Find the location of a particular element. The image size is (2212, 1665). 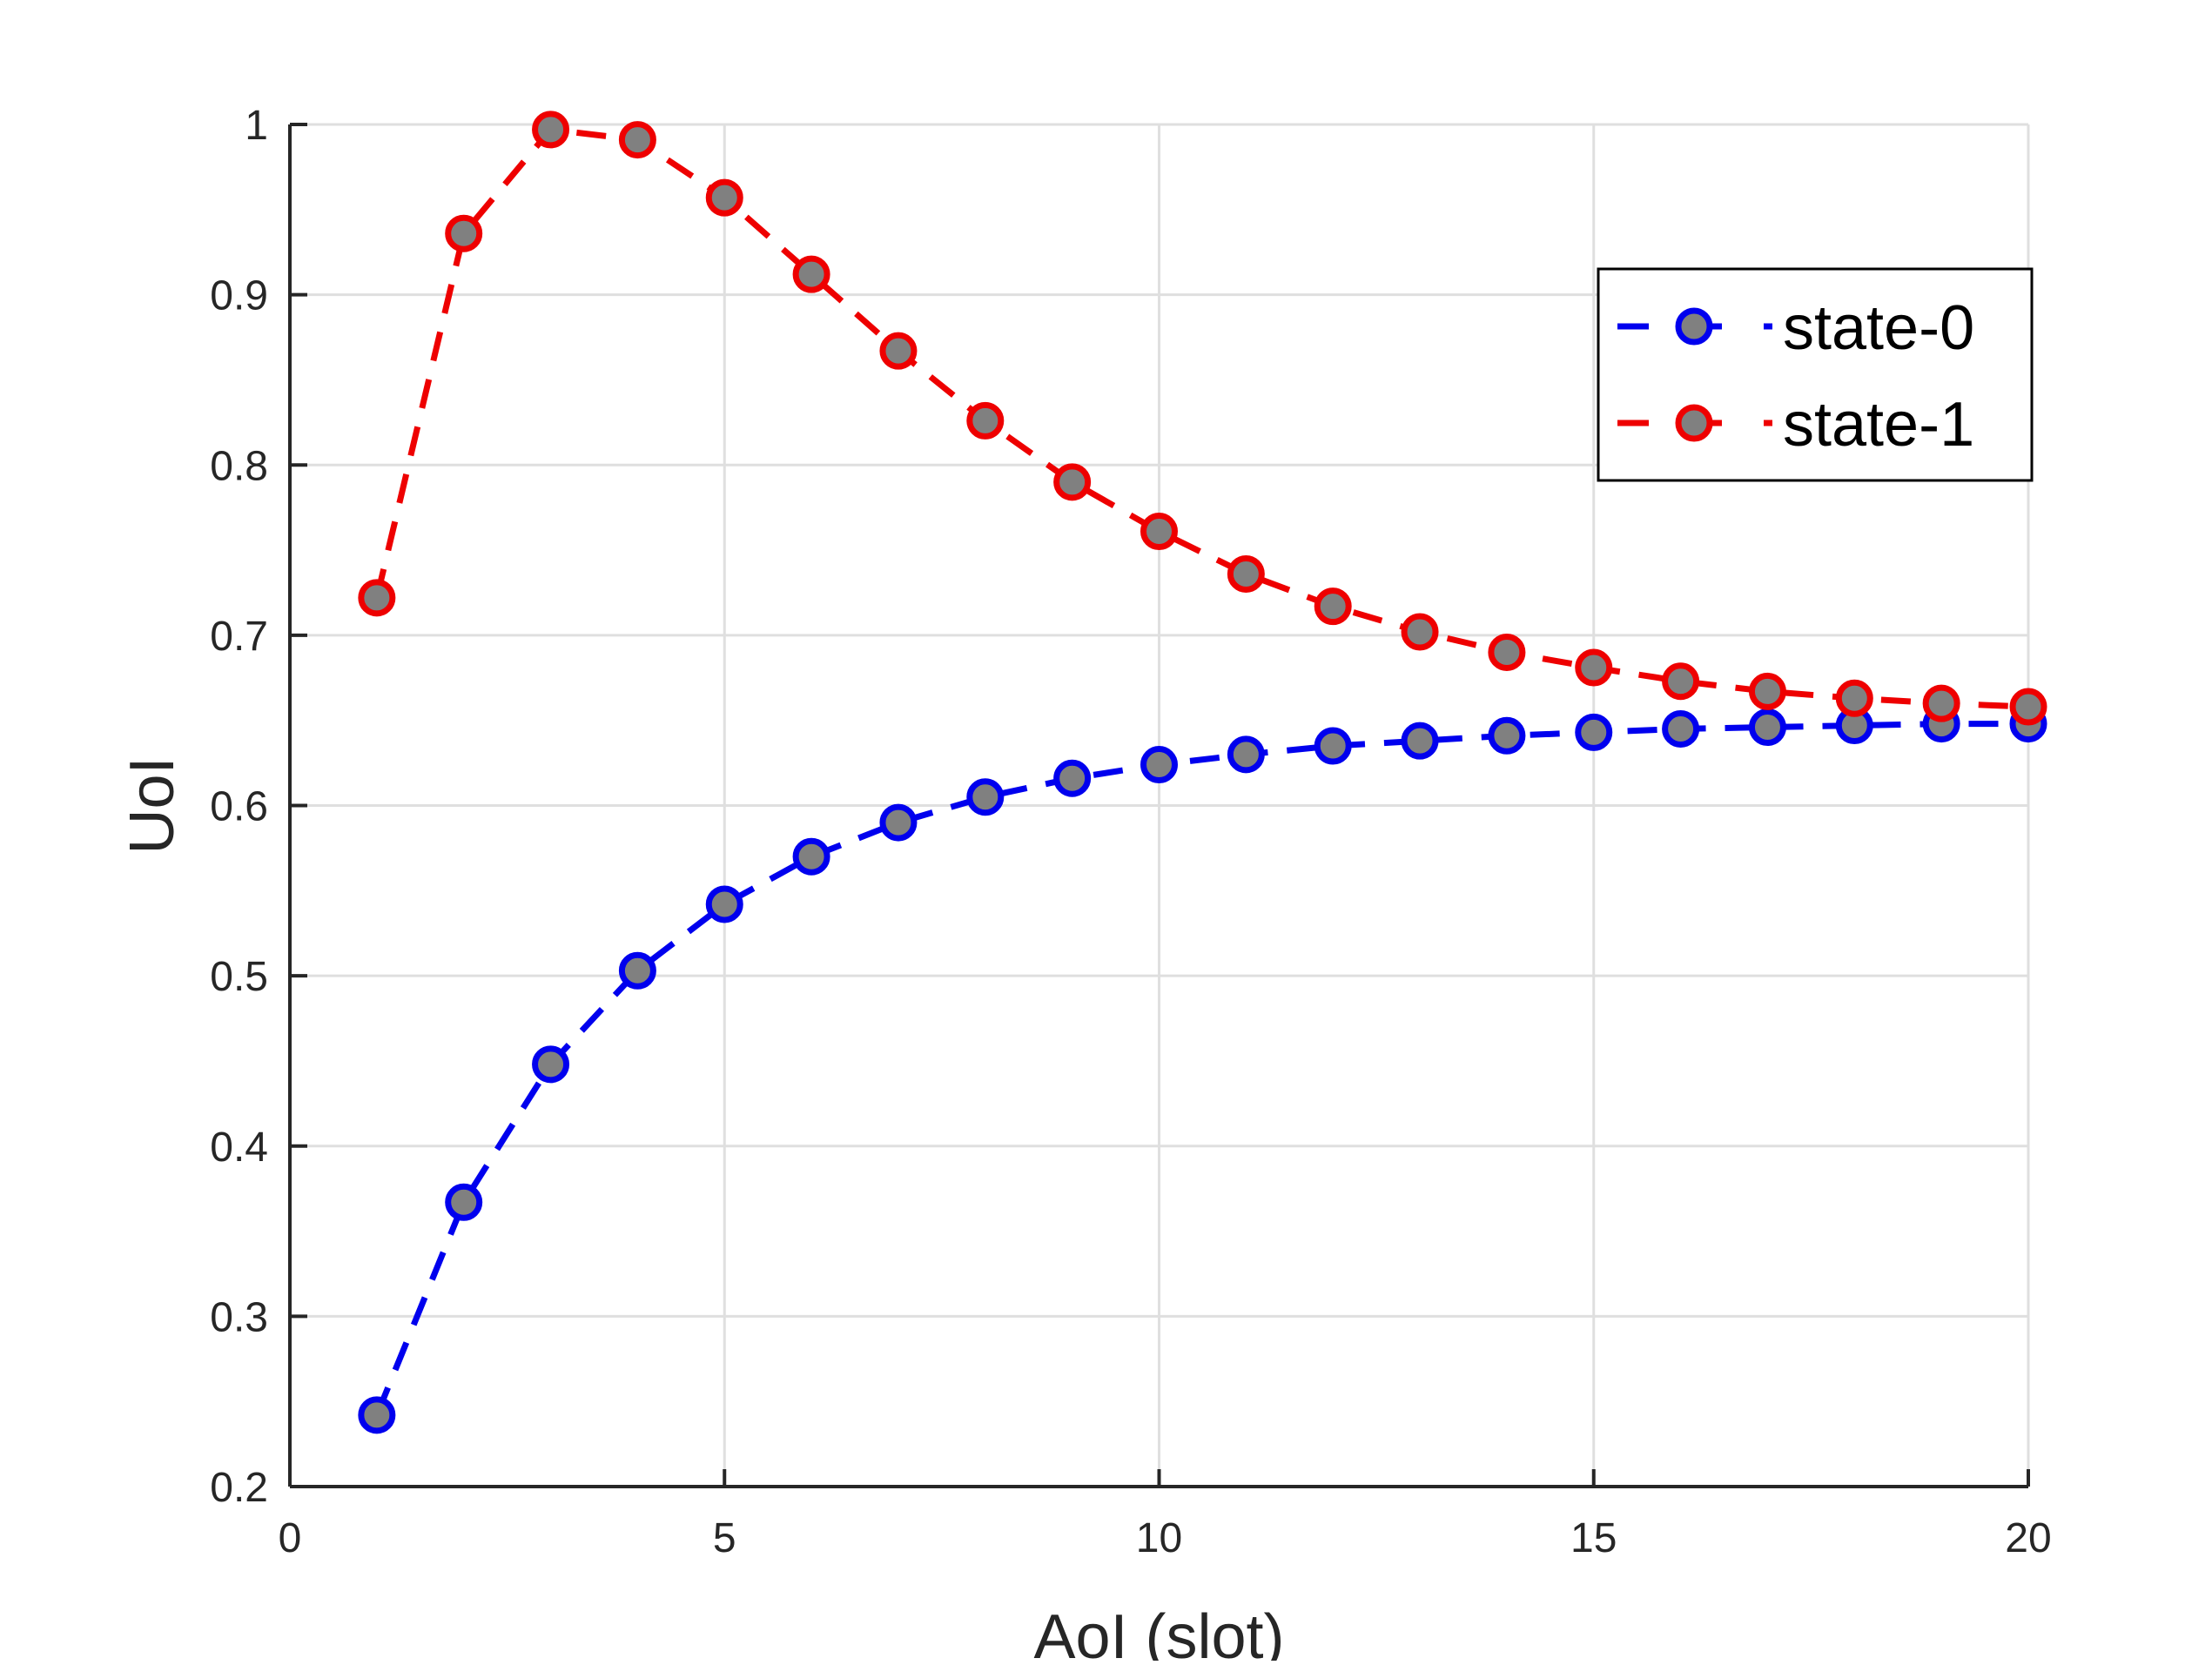

legend-item-state-0: state-0 is located at coordinates (1795, 328).